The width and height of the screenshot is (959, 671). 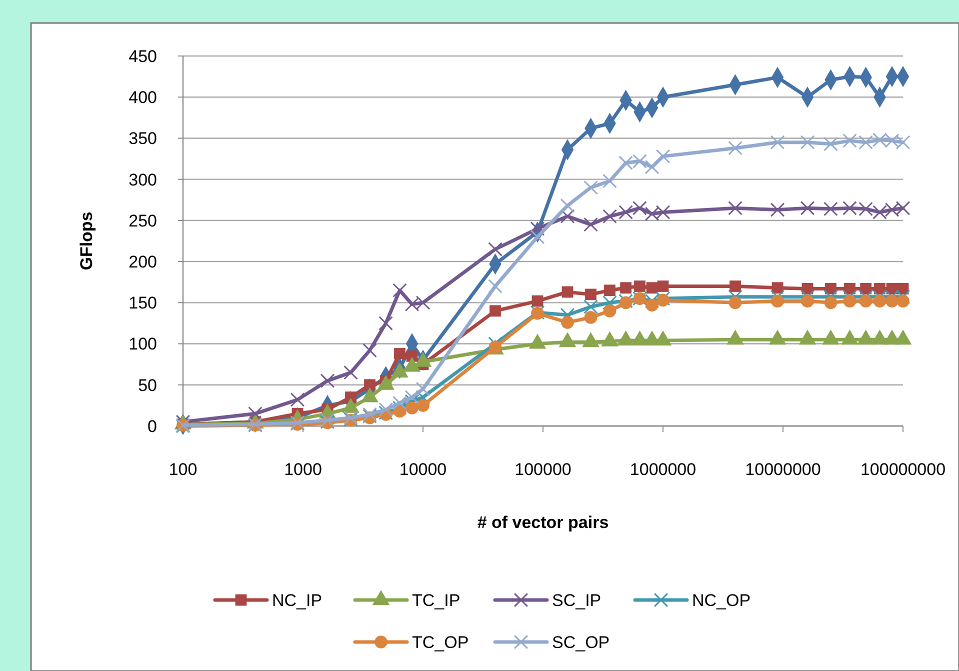 I want to click on y-tick-label: 50, so click(x=147, y=385).